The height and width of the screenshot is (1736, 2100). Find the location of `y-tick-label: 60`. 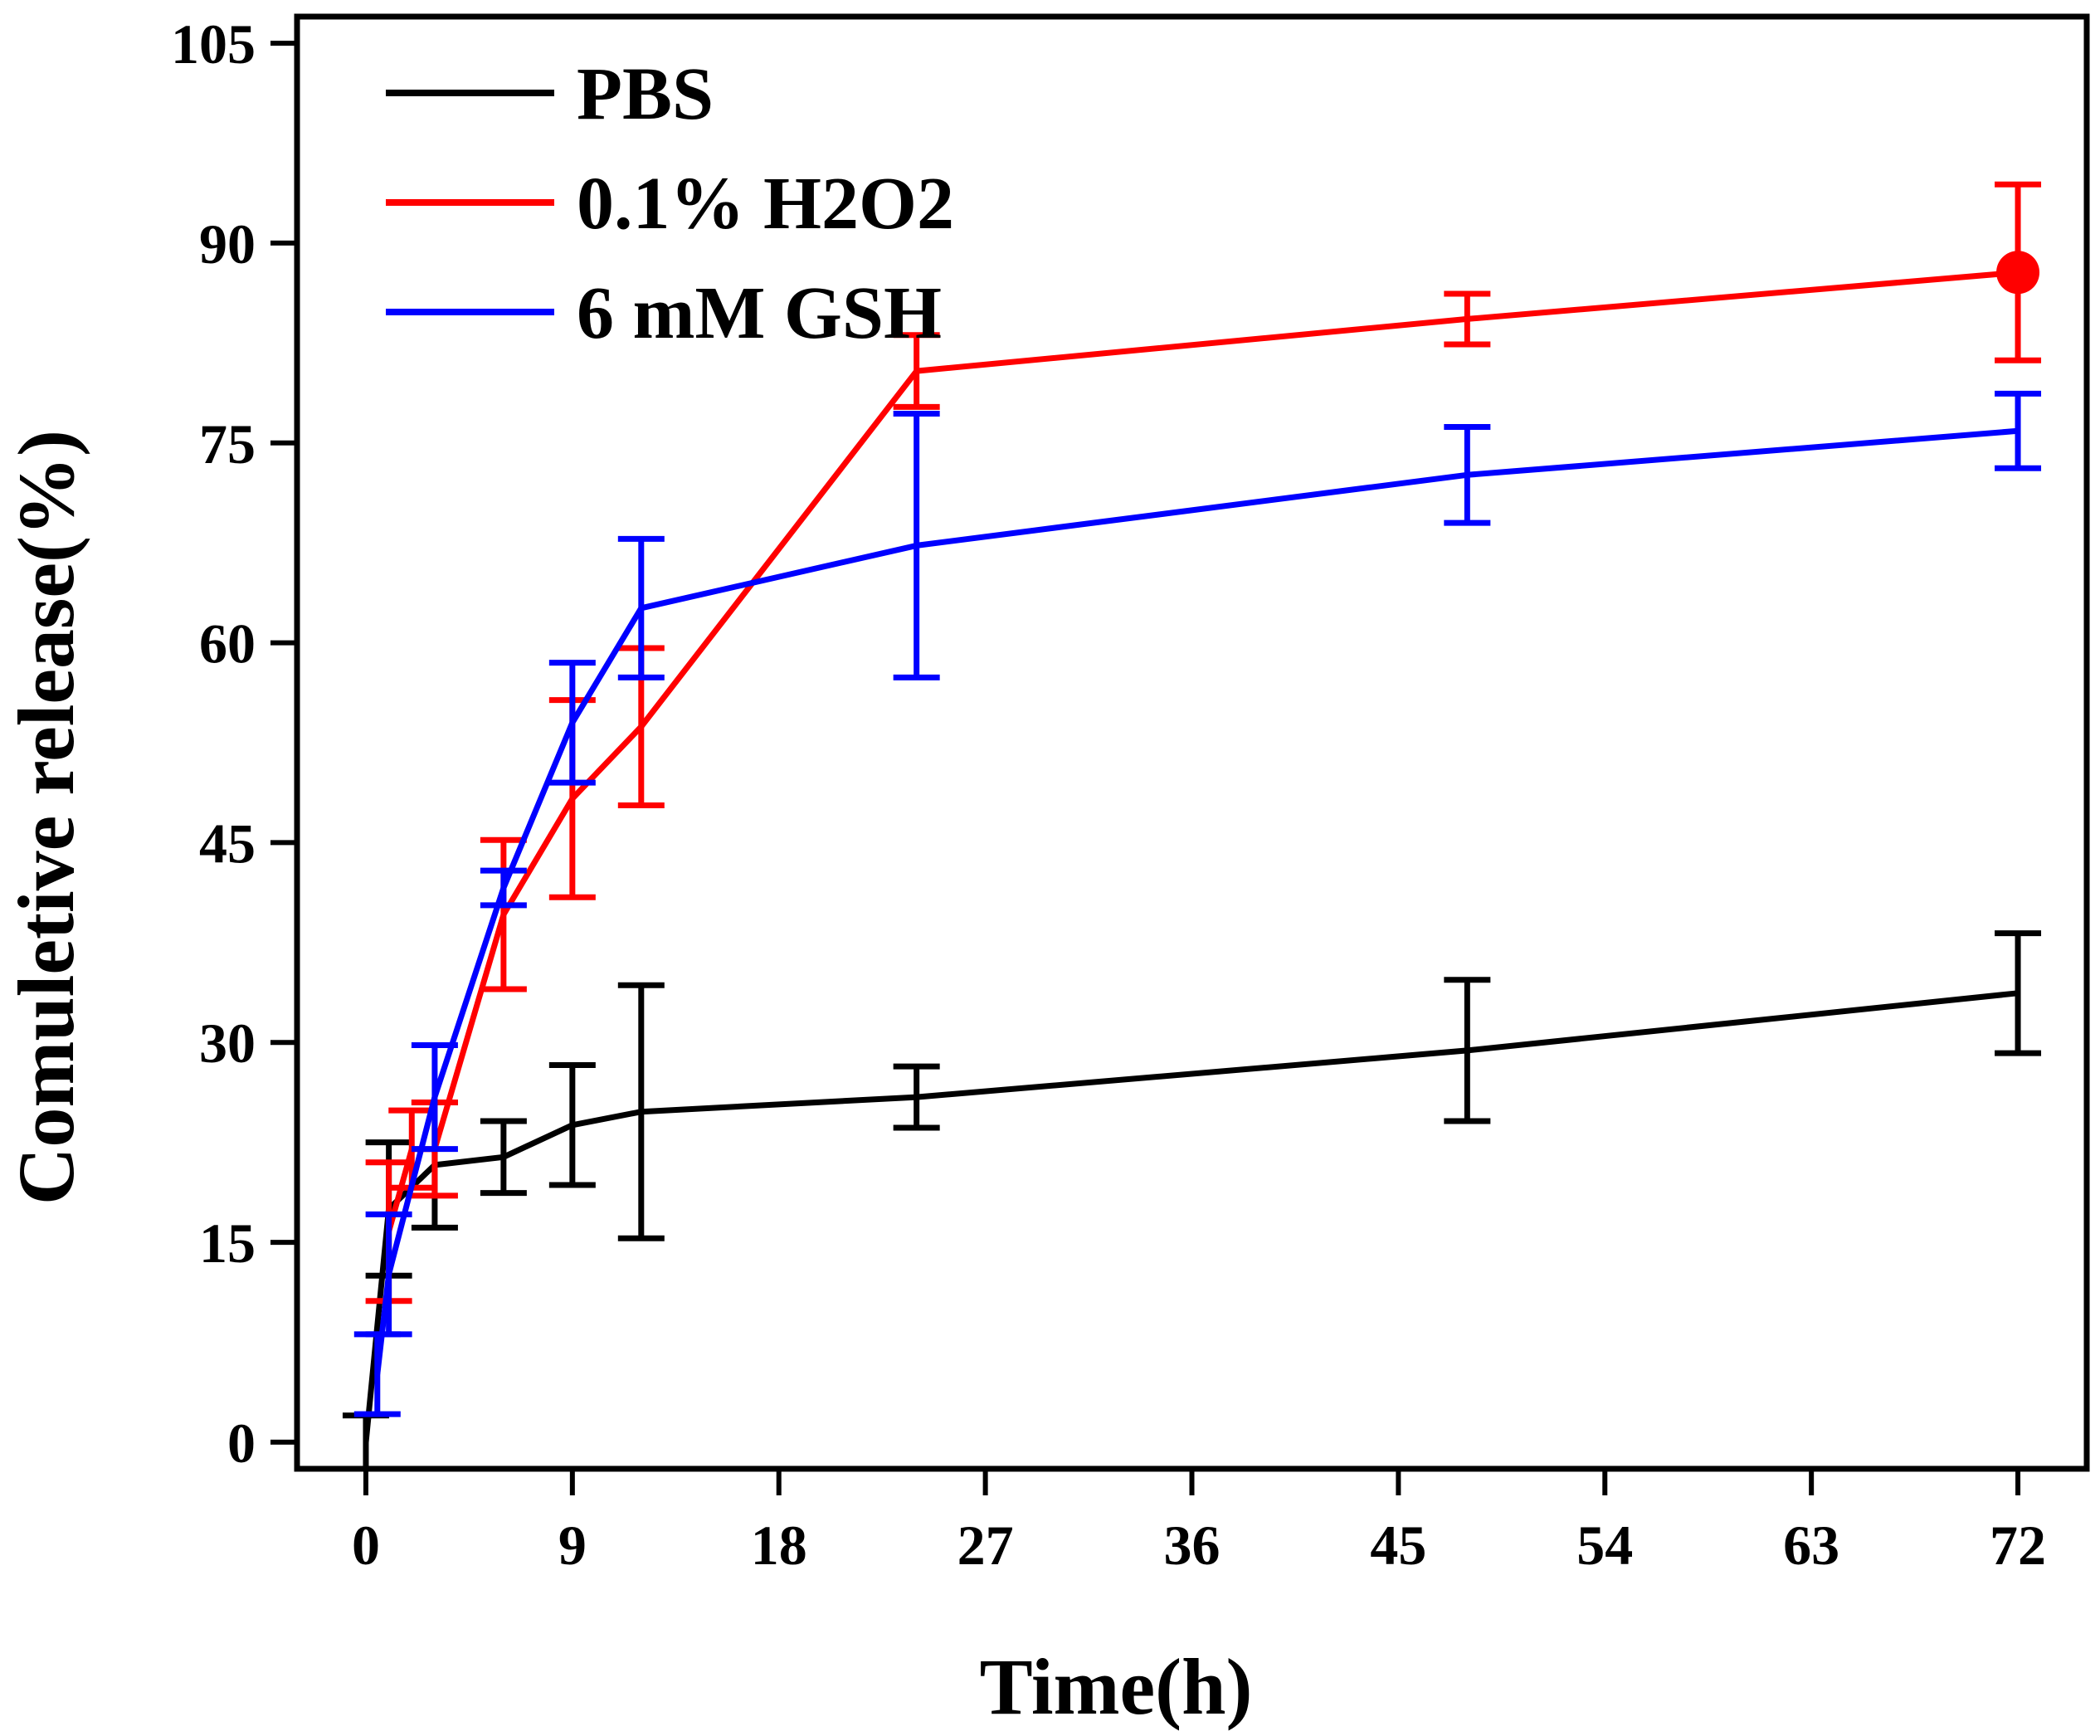

y-tick-label: 60 is located at coordinates (227, 643).